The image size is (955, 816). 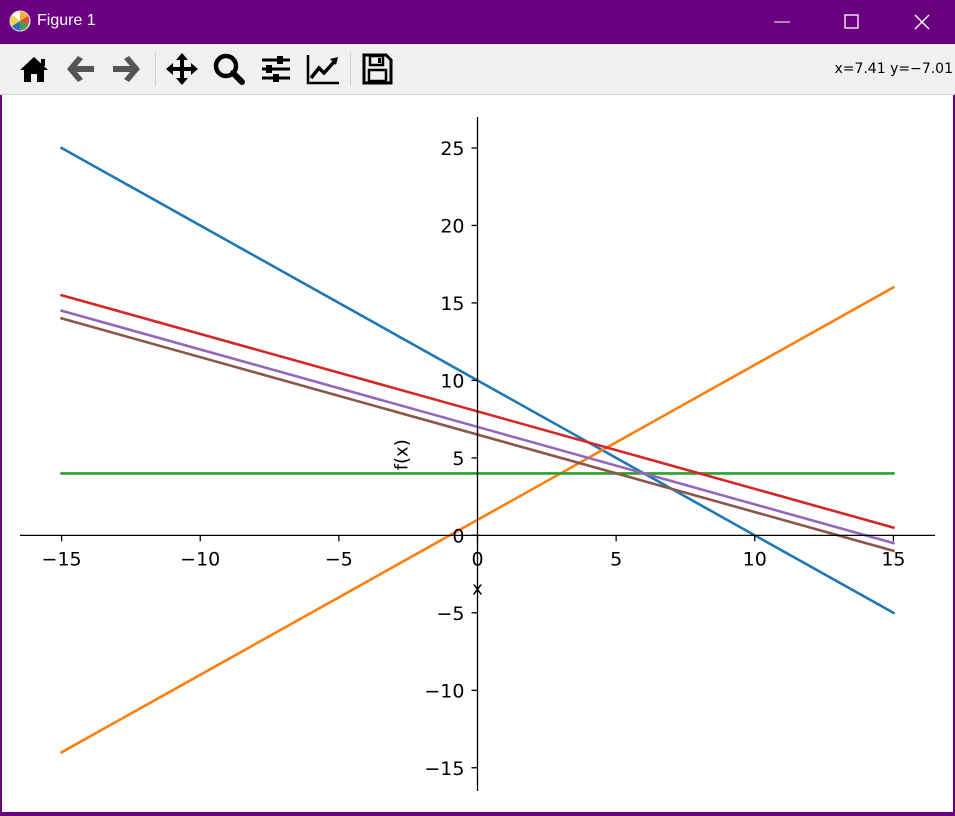 I want to click on home-icon, so click(x=34, y=69).